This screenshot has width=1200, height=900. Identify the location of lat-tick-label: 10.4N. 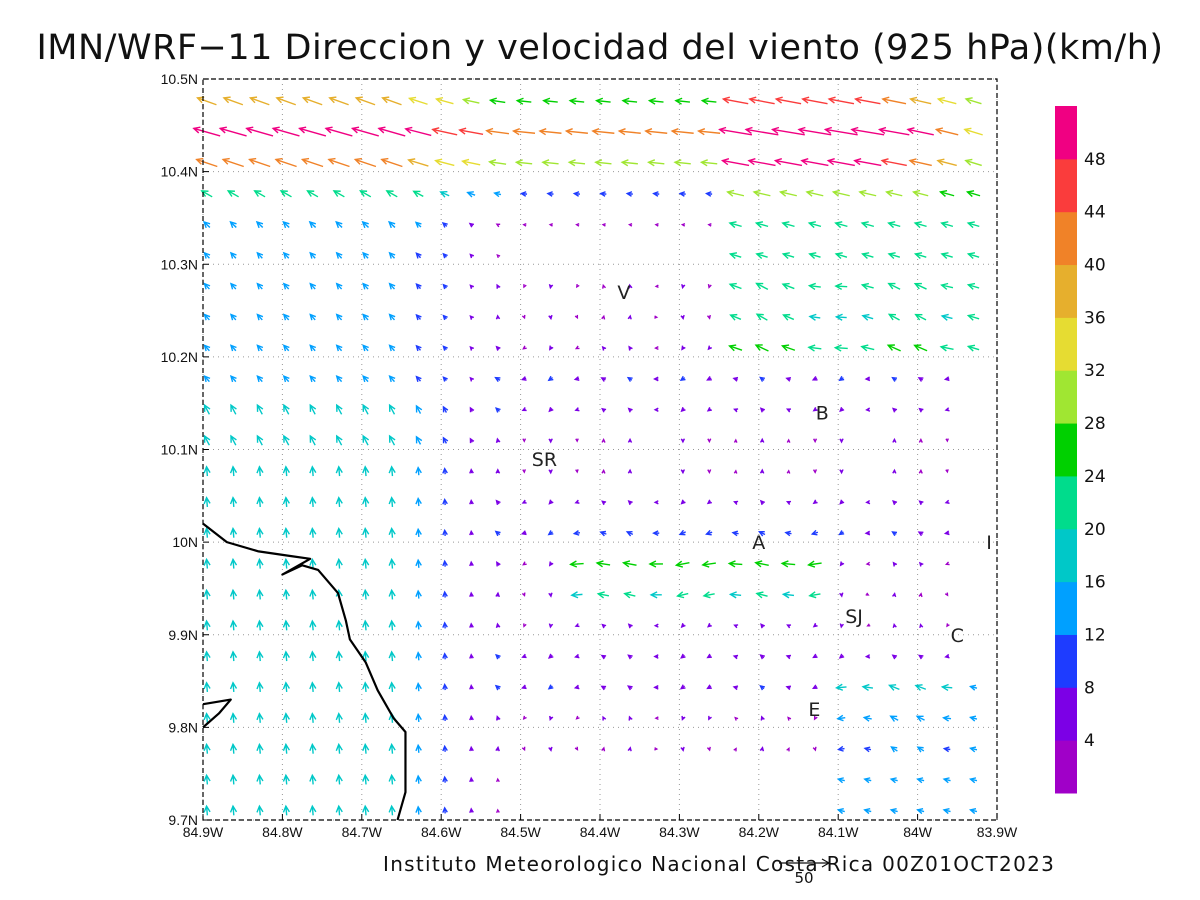
(179, 172).